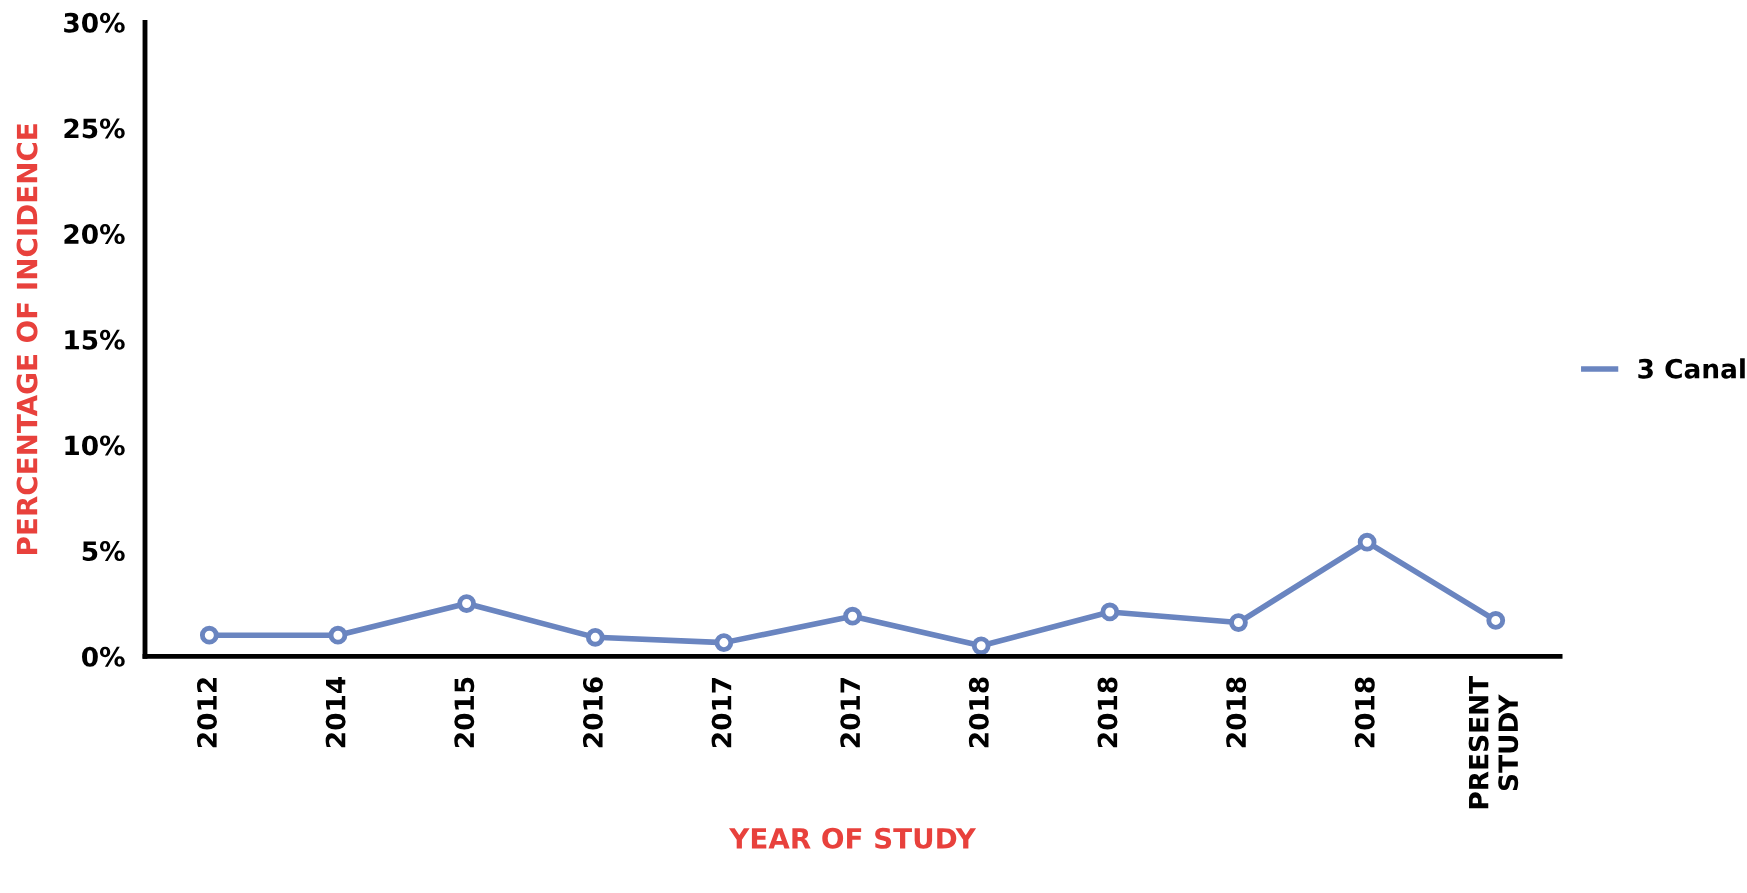  What do you see at coordinates (103, 656) in the screenshot?
I see `y-tick-label: 0%` at bounding box center [103, 656].